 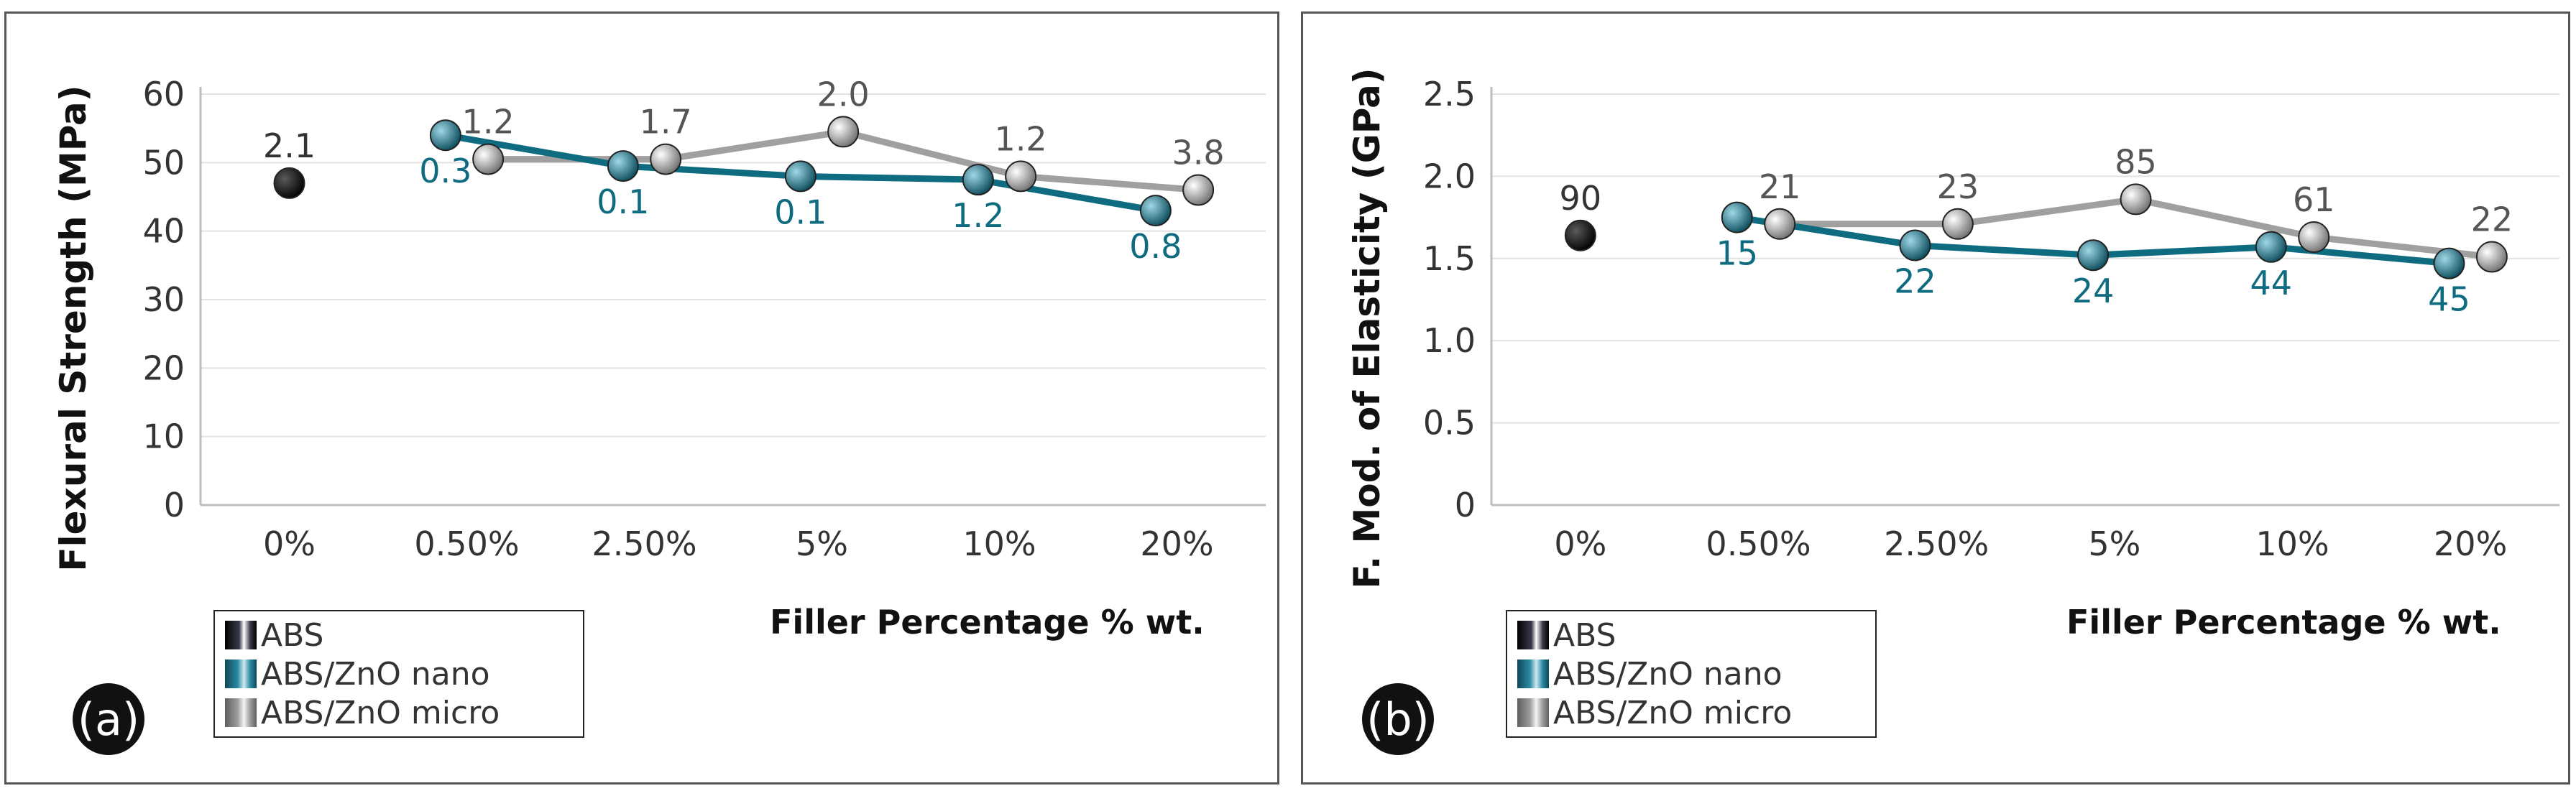 I want to click on data-label-micro: 23, so click(x=1958, y=186).